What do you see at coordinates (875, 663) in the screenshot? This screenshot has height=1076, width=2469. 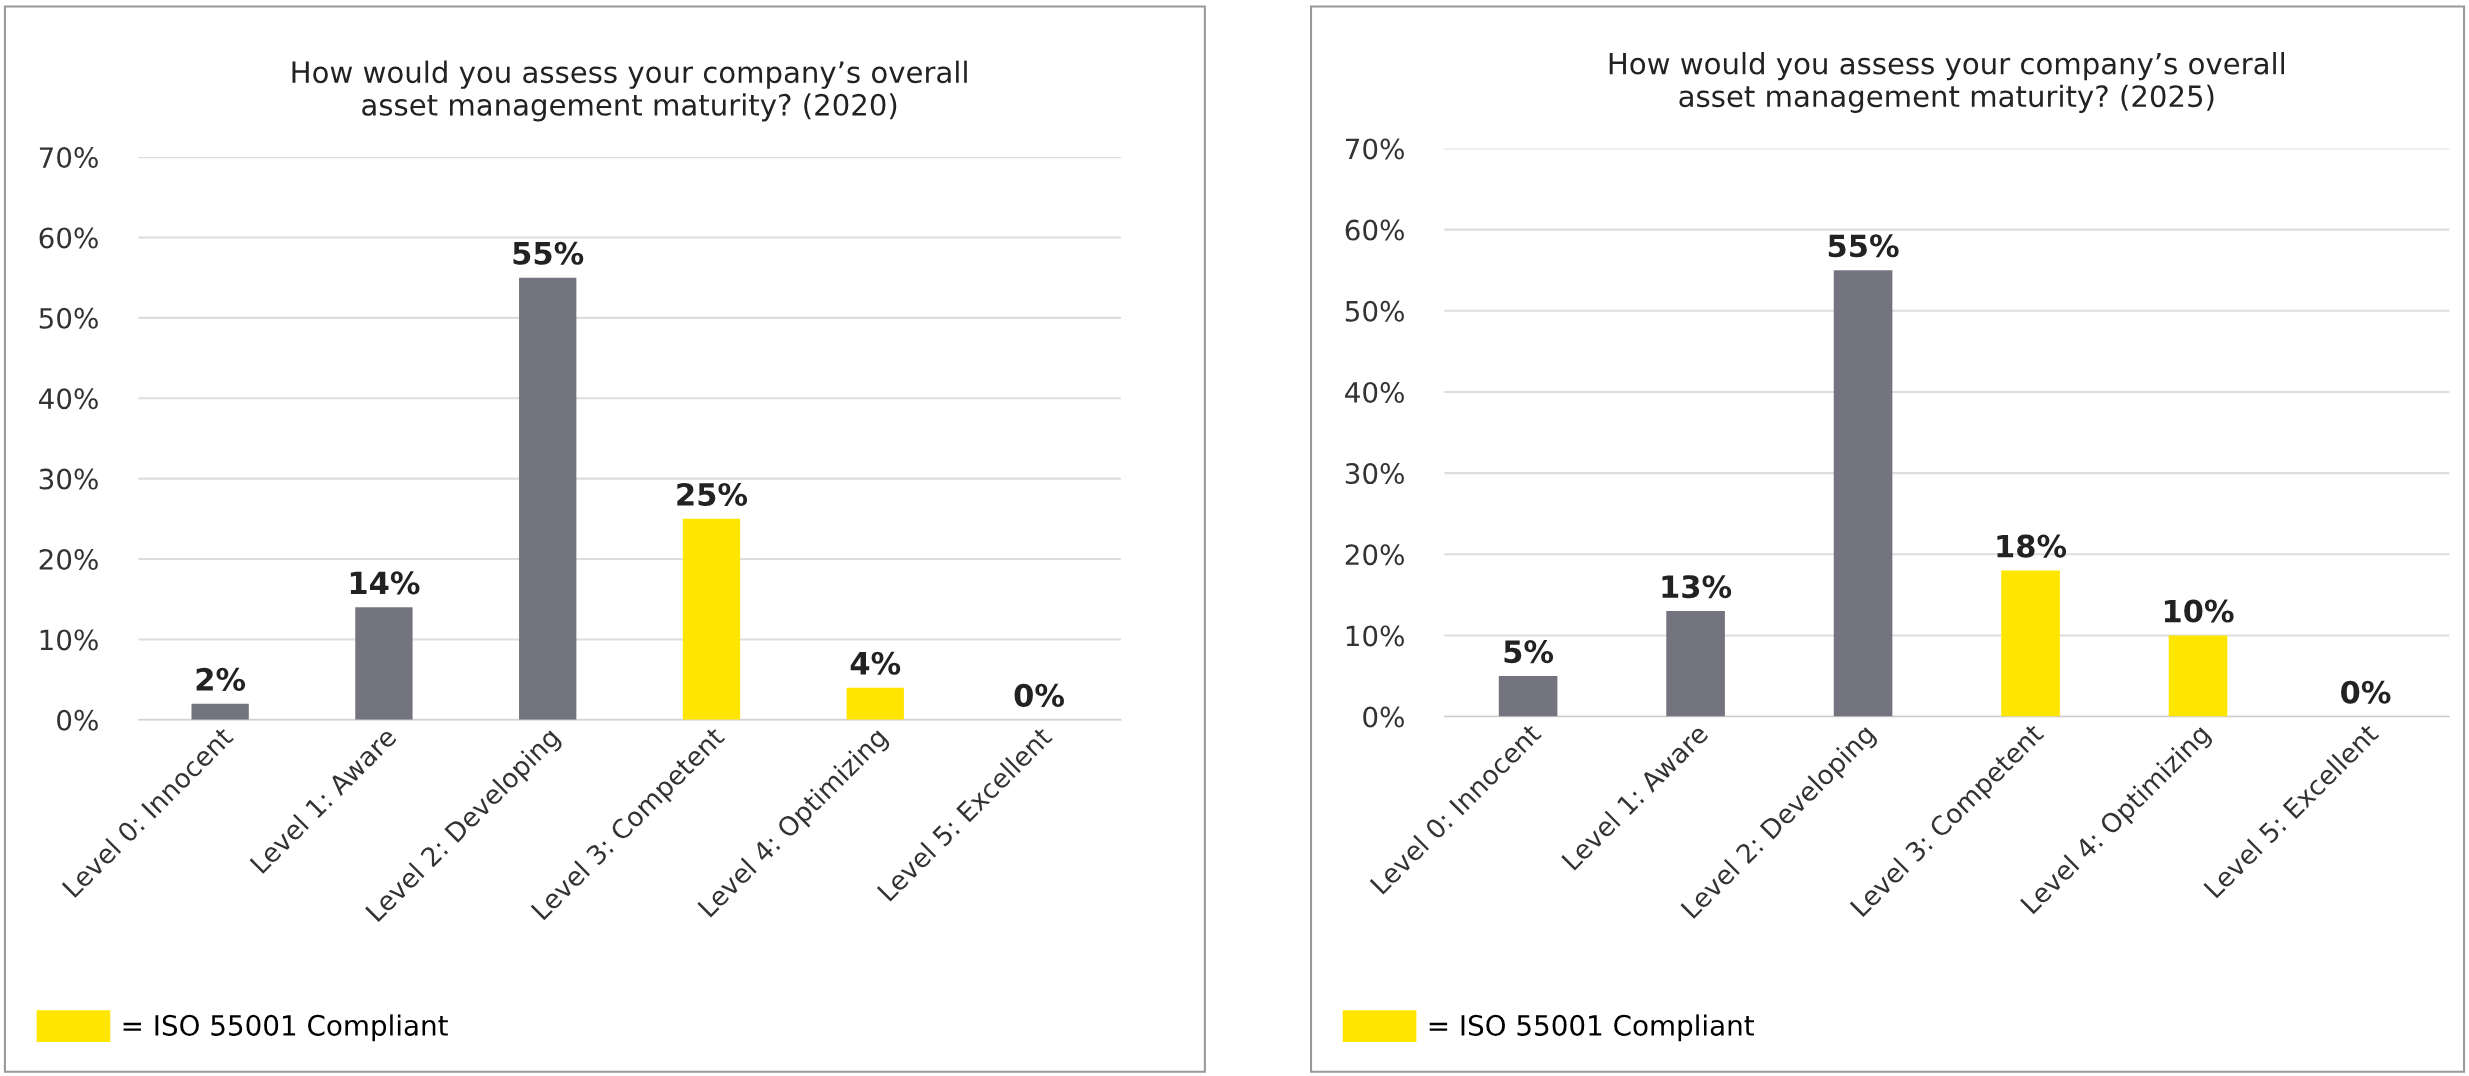 I see `data-label: 4%` at bounding box center [875, 663].